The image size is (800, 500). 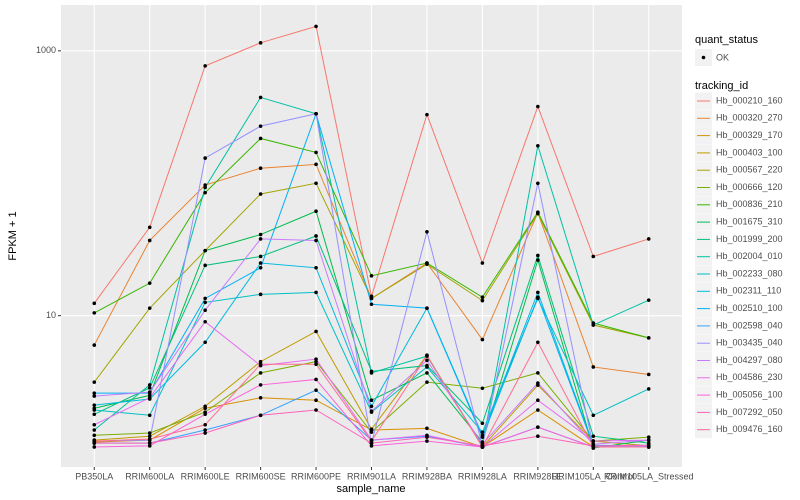 I want to click on y-tick-label: 1000, so click(x=46, y=50).